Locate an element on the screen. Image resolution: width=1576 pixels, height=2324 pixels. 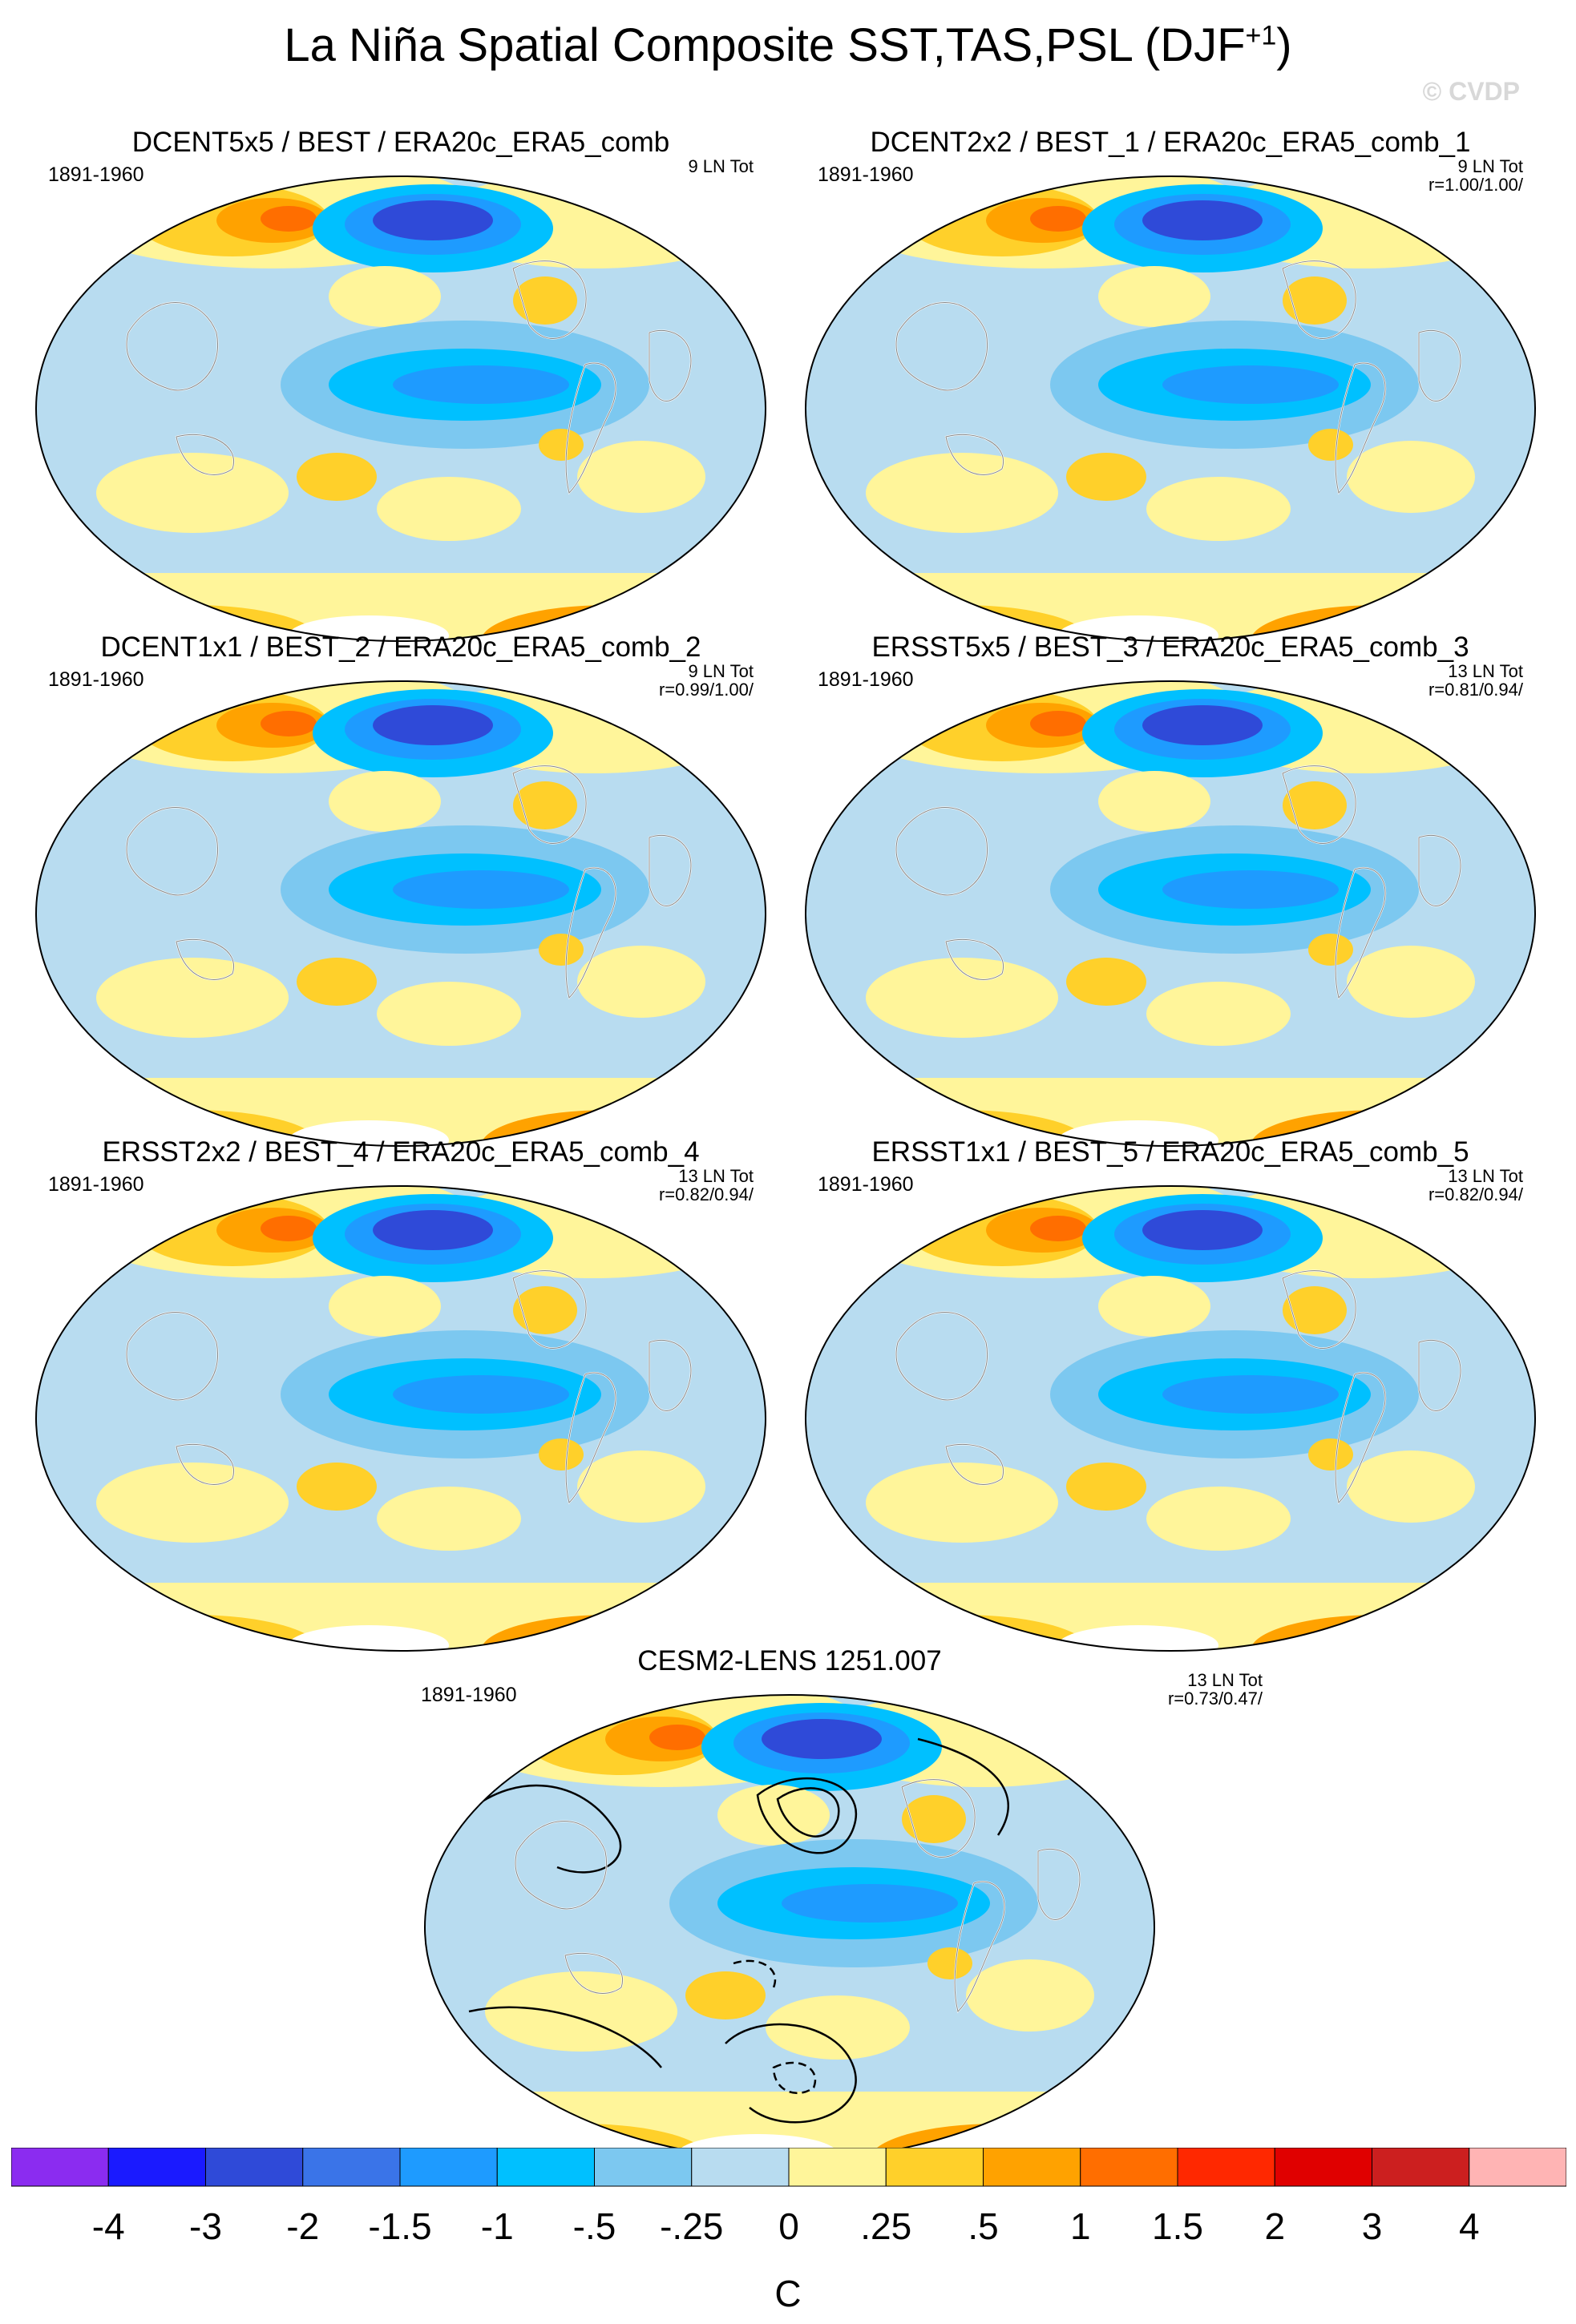
panel-title: DCENT1x1 / BEST_2 / ERA20c_ERA5_comb_2 is located at coordinates (400, 647).